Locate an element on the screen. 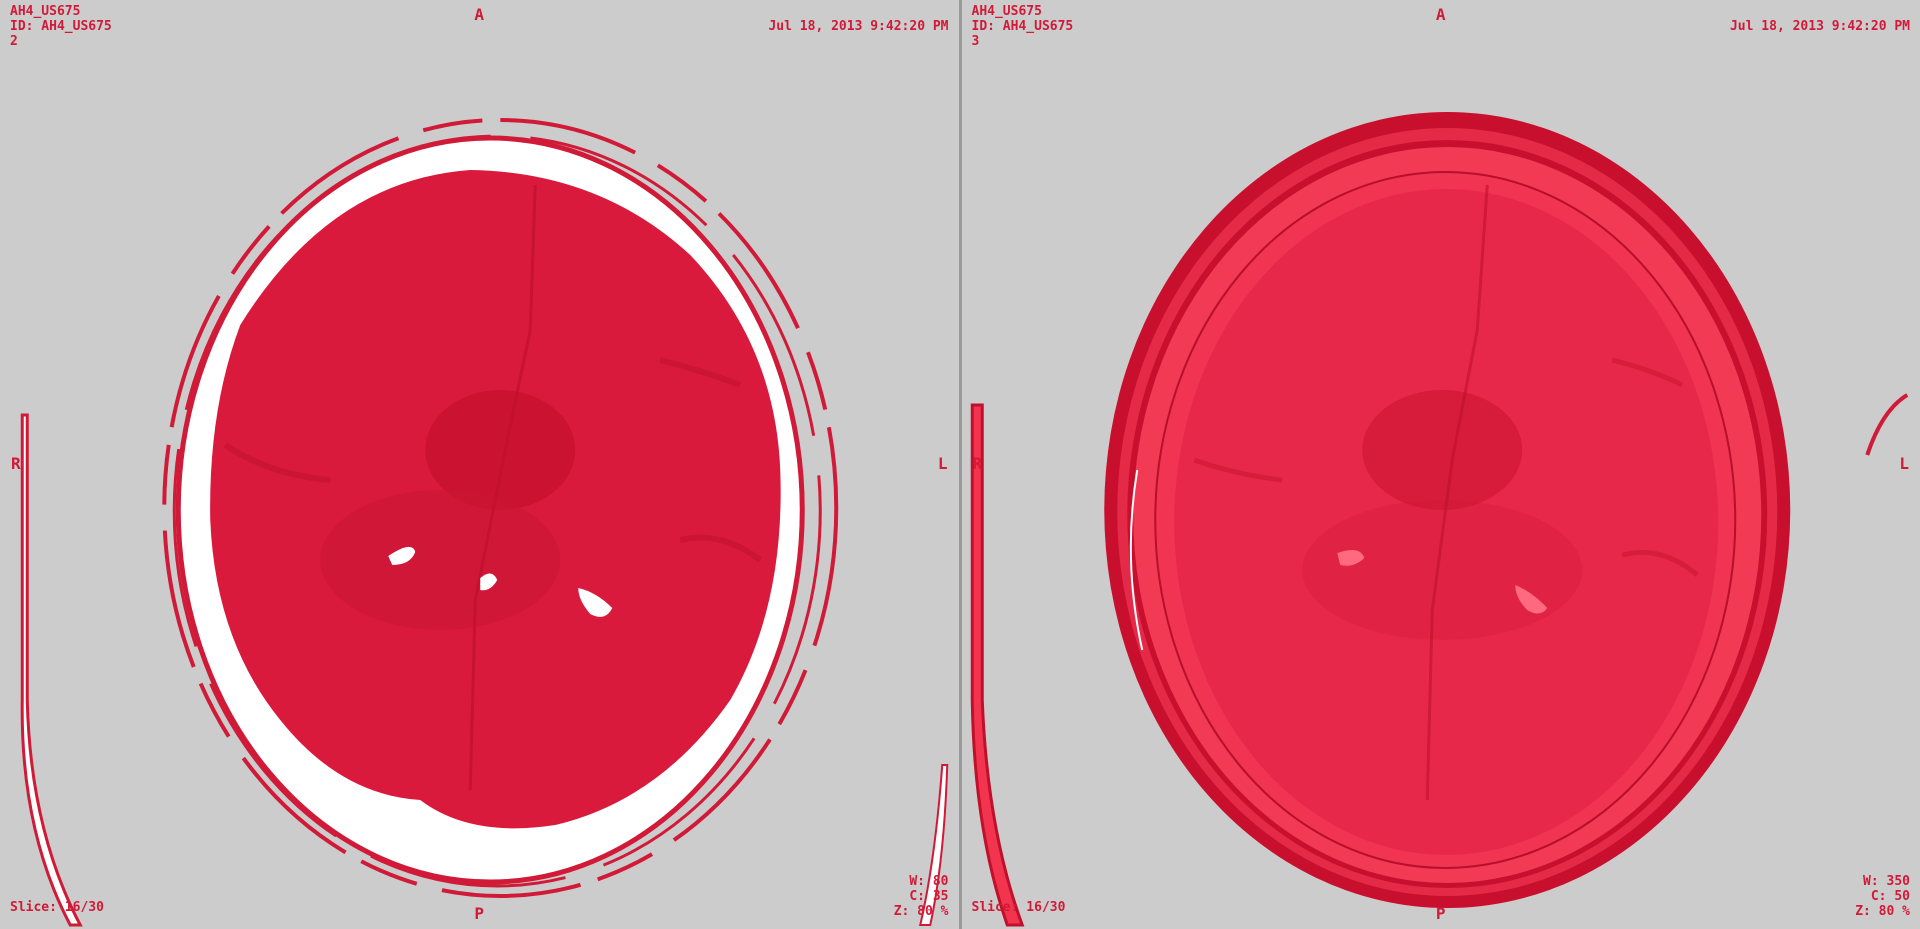 The height and width of the screenshot is (929, 1920). series-number: 3 is located at coordinates (975, 41).